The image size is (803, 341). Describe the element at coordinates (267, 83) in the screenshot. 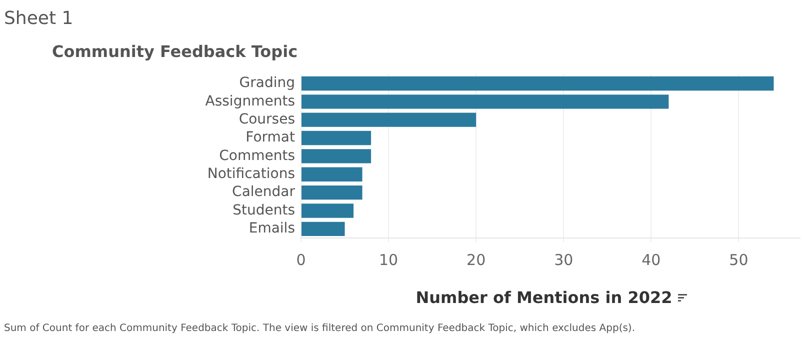

I see `y-tick-label: Grading` at that location.